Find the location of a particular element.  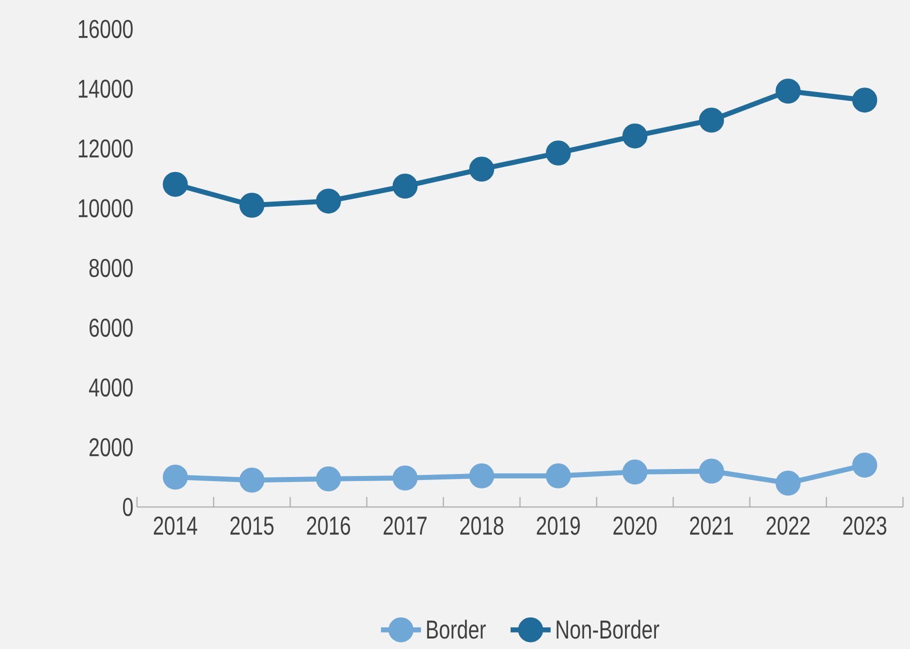

y-tick-label: 4000 is located at coordinates (111, 387).